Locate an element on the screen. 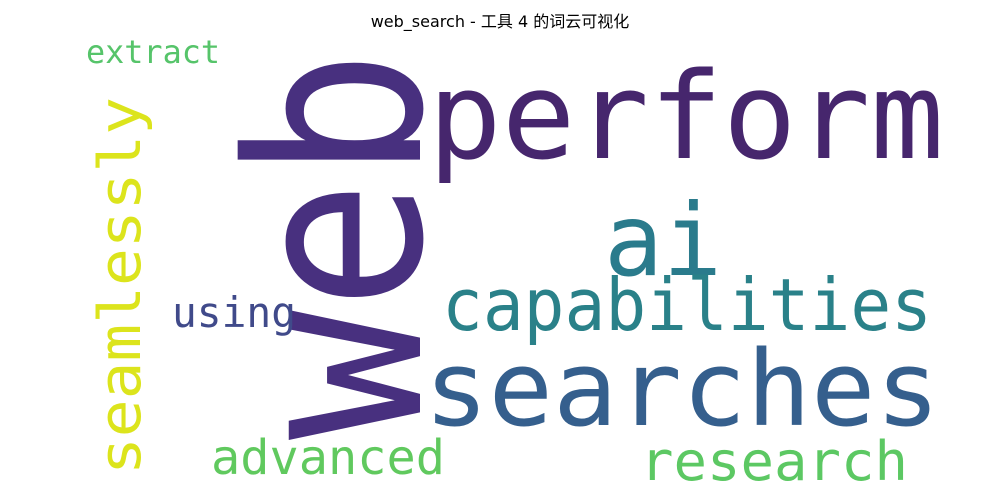 The width and height of the screenshot is (1000, 500). chart-title: web_search - 工具 4 的词云可视化 is located at coordinates (500, 21).